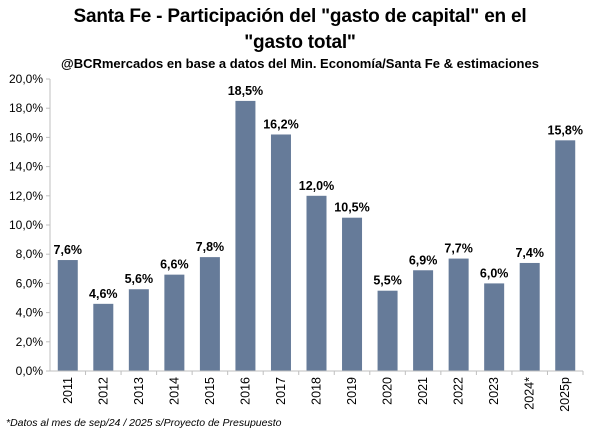 This screenshot has width=600, height=436. Describe the element at coordinates (459, 391) in the screenshot. I see `x-tick-label: 2022` at that location.